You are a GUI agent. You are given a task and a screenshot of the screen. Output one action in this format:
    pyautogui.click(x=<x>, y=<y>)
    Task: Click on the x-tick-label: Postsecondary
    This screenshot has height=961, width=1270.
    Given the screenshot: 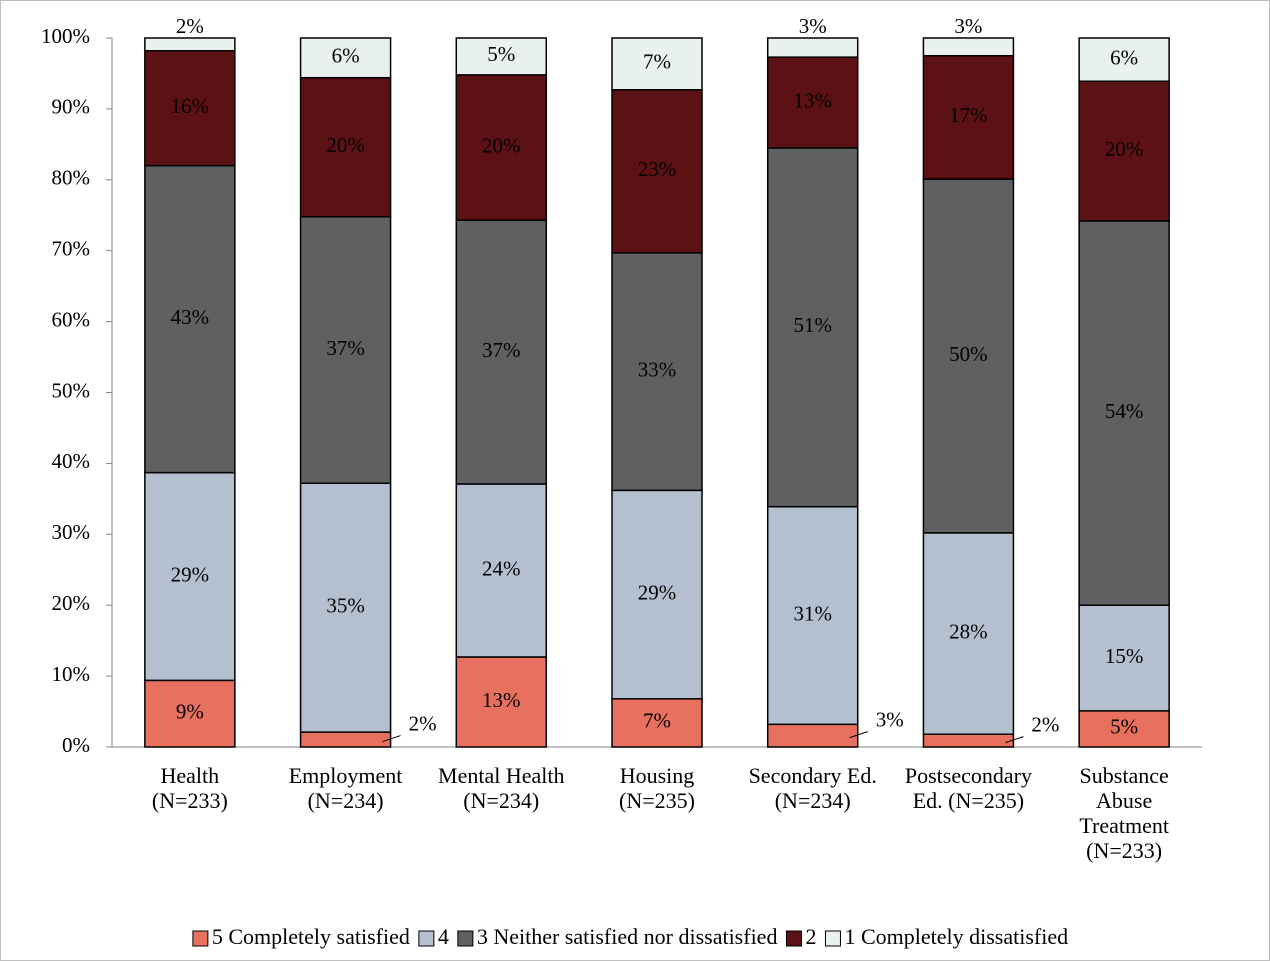 What is the action you would take?
    pyautogui.click(x=968, y=775)
    